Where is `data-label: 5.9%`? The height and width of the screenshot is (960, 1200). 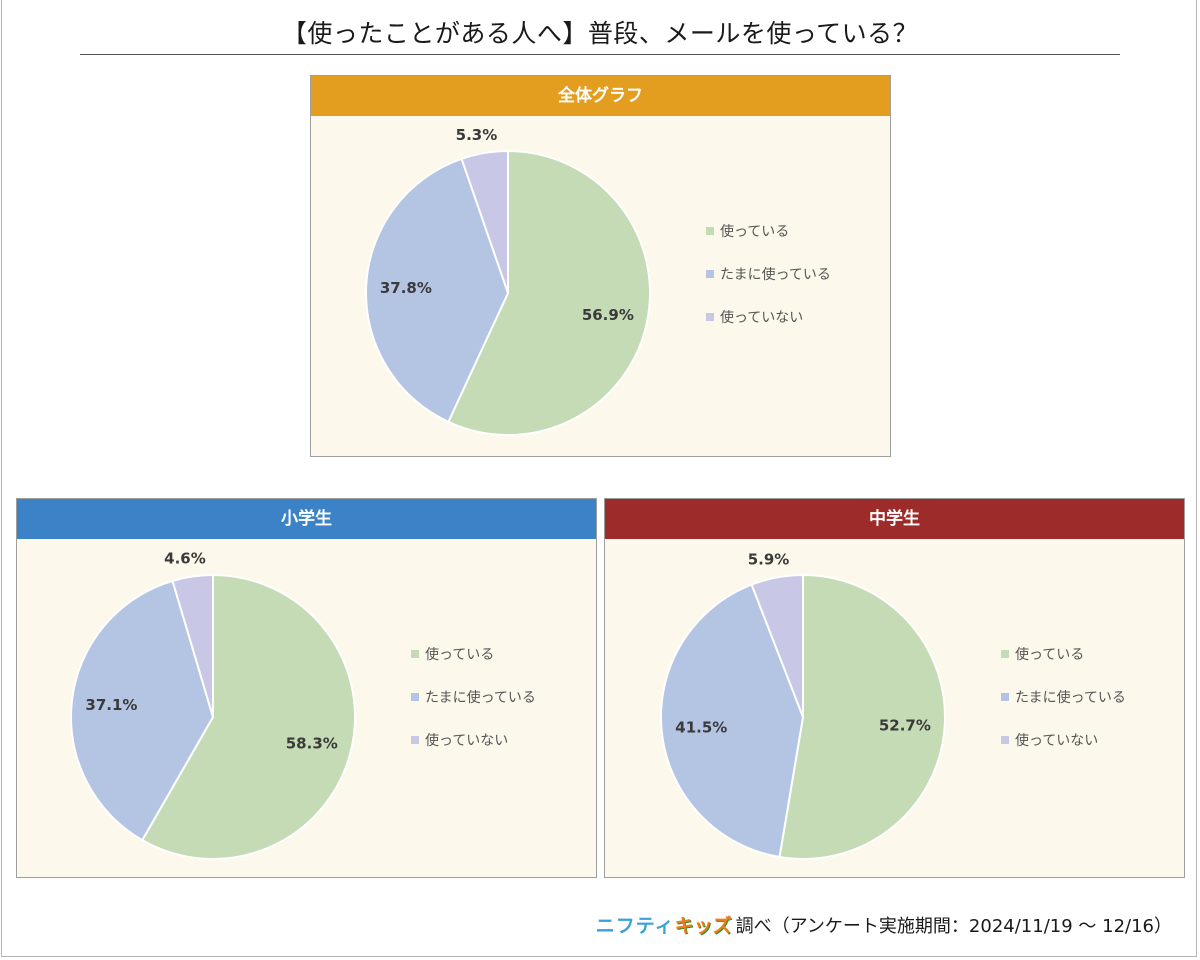
data-label: 5.9% is located at coordinates (769, 560).